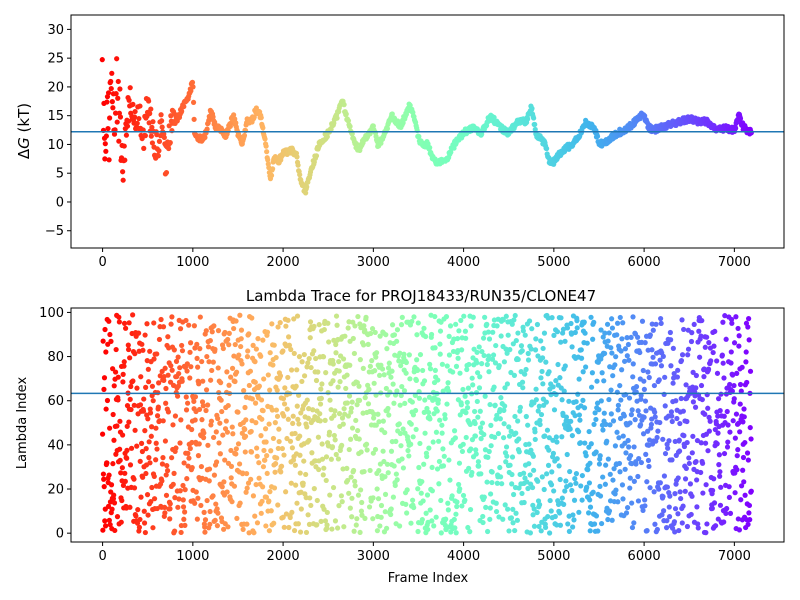  I want to click on y-tick-label: 0, so click(60, 202).